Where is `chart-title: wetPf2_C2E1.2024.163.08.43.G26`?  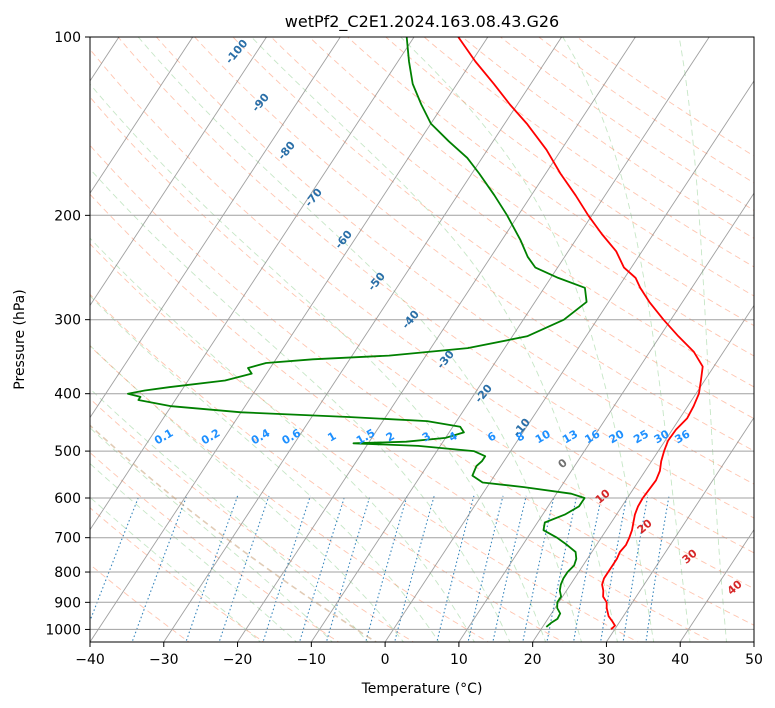
chart-title: wetPf2_C2E1.2024.163.08.43.G26 is located at coordinates (422, 22).